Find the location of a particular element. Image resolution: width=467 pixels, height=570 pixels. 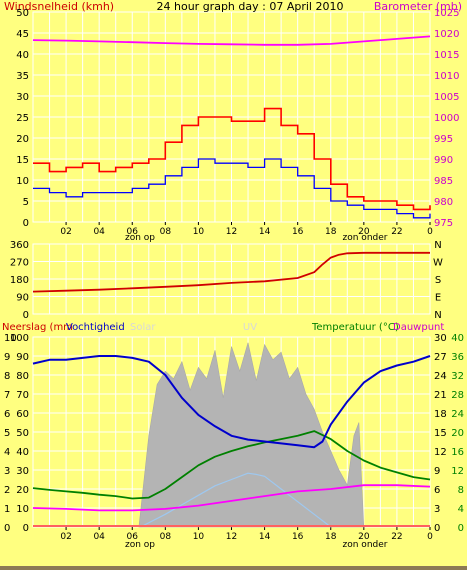

wind-tick-label: 10 is located at coordinates (22, 181).